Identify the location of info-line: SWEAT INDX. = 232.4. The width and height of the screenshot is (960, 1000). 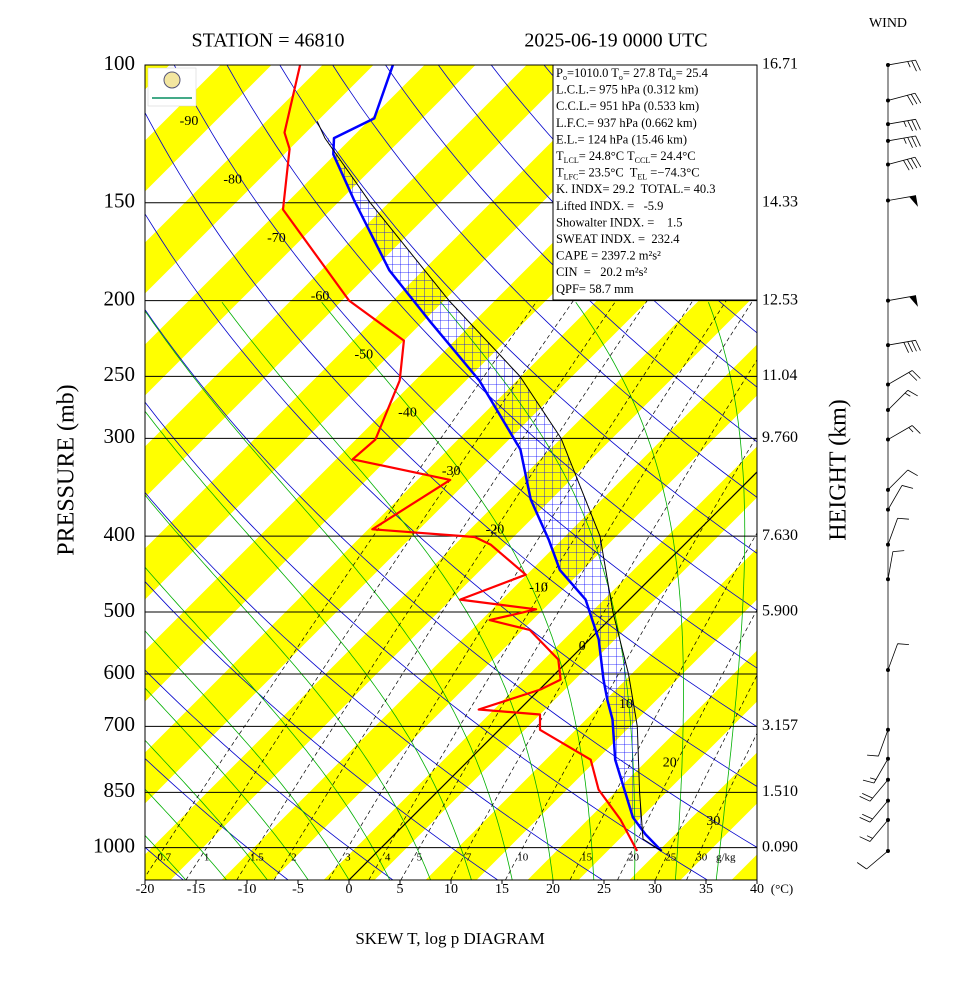
(618, 239).